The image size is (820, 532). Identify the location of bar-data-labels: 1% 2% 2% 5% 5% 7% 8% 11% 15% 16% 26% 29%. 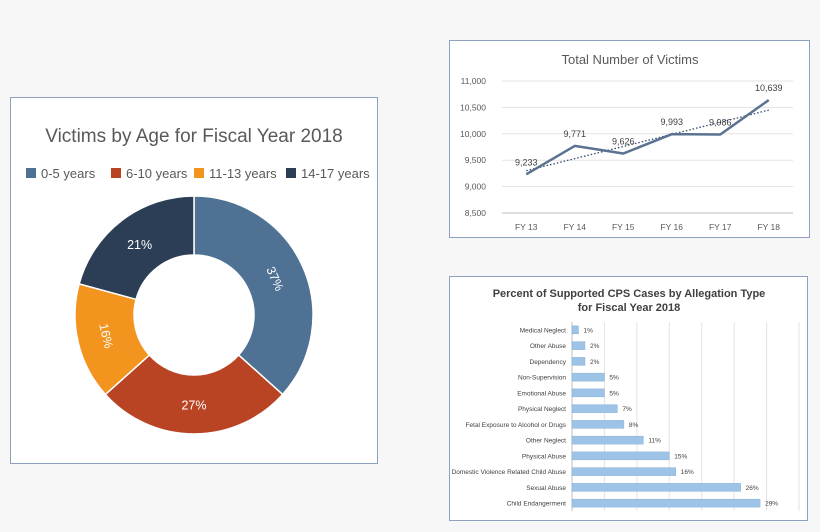
(680, 417).